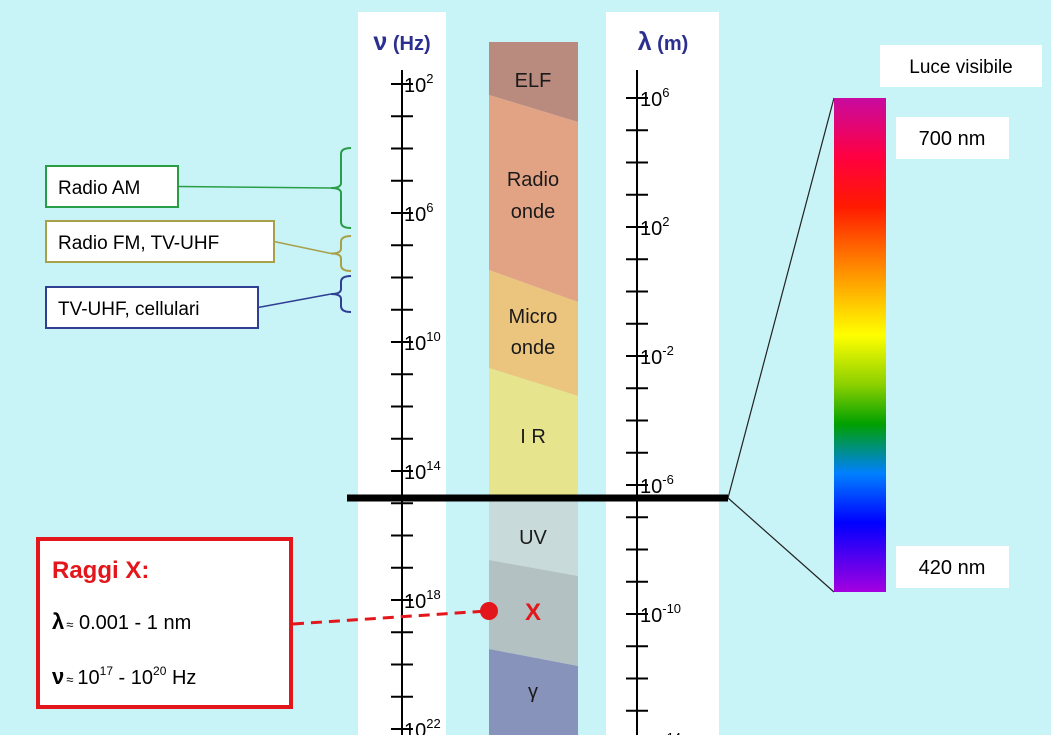 Image resolution: width=1051 pixels, height=735 pixels. Describe the element at coordinates (138, 243) in the screenshot. I see `callout-radio-fm-tv-uhf-label: Radio FM, TV-UHF` at that location.